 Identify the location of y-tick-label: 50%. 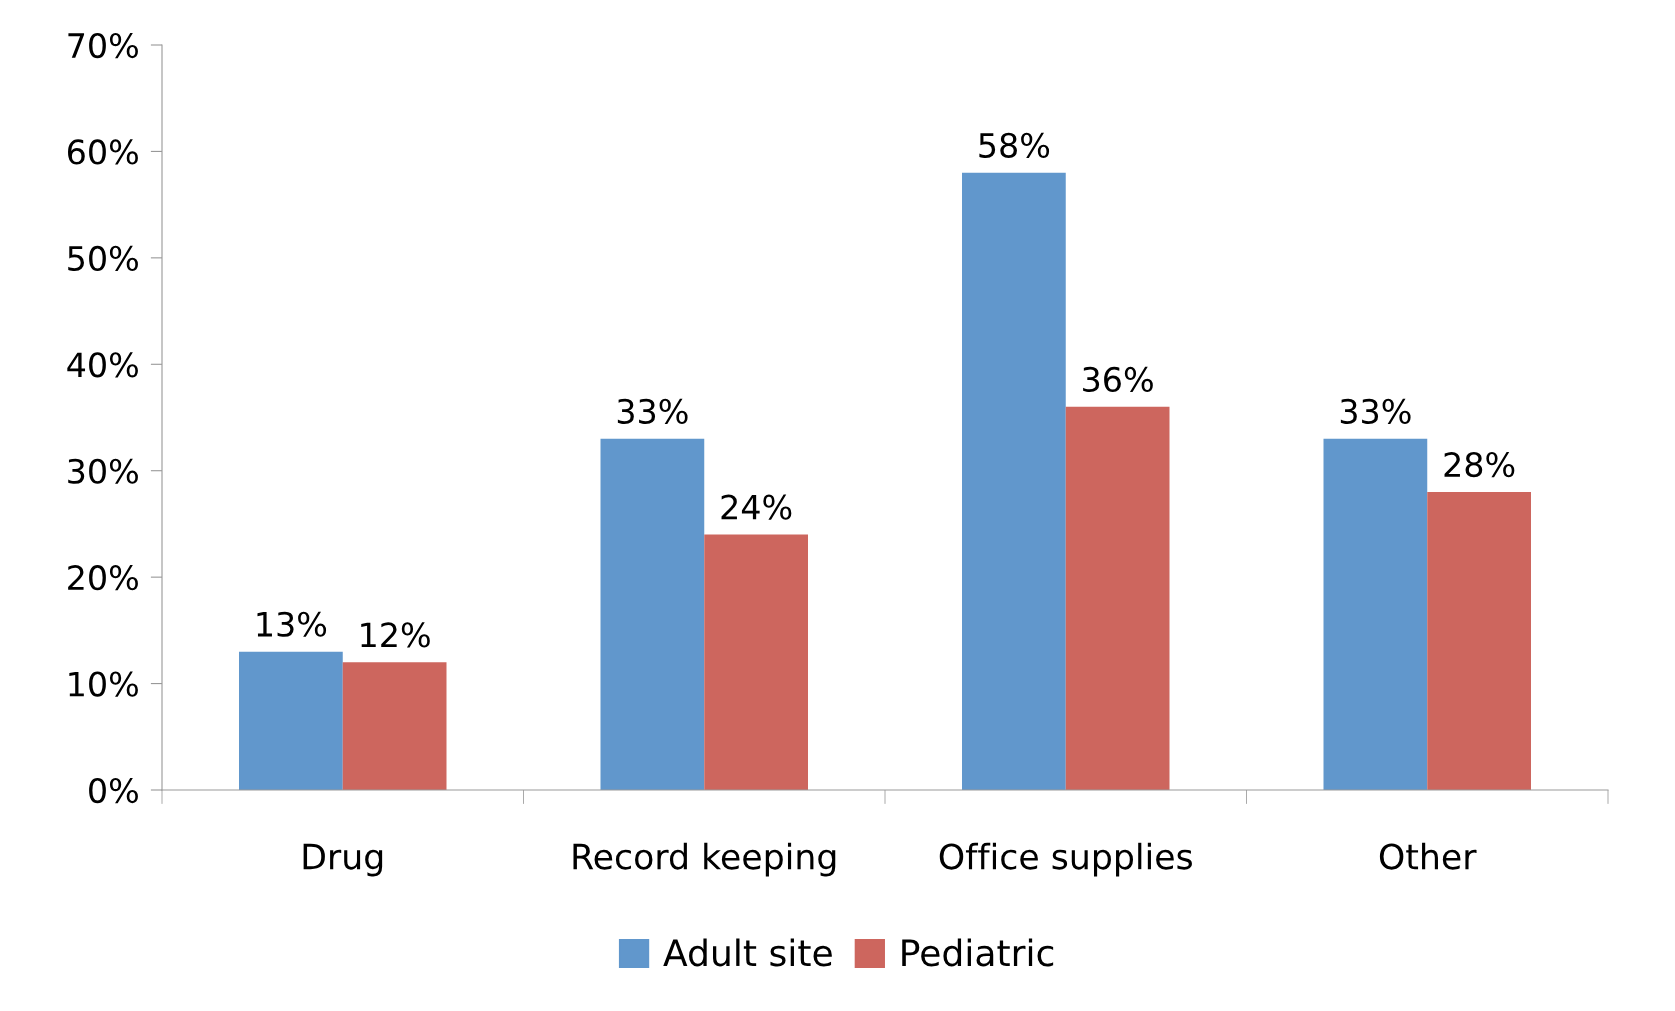
(103, 258).